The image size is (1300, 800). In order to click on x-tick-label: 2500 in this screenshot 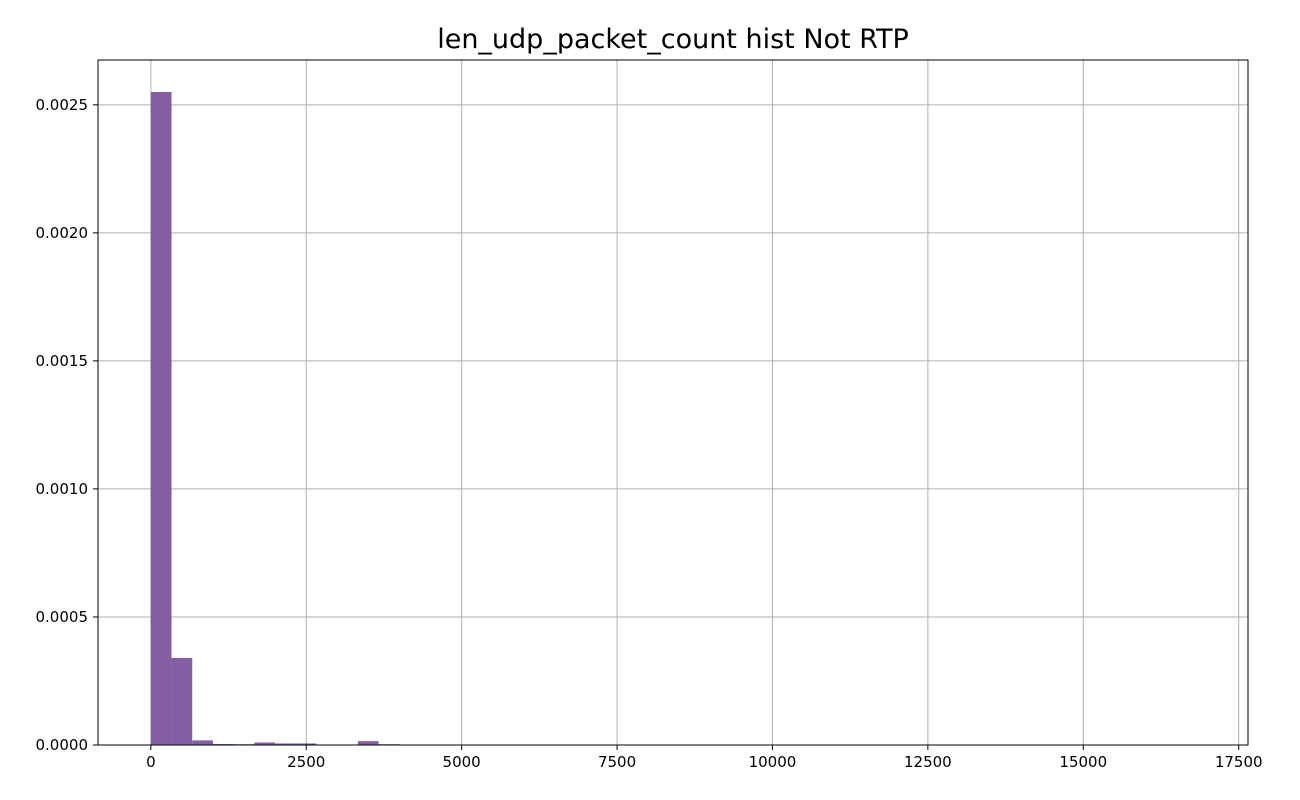, I will do `click(306, 762)`.